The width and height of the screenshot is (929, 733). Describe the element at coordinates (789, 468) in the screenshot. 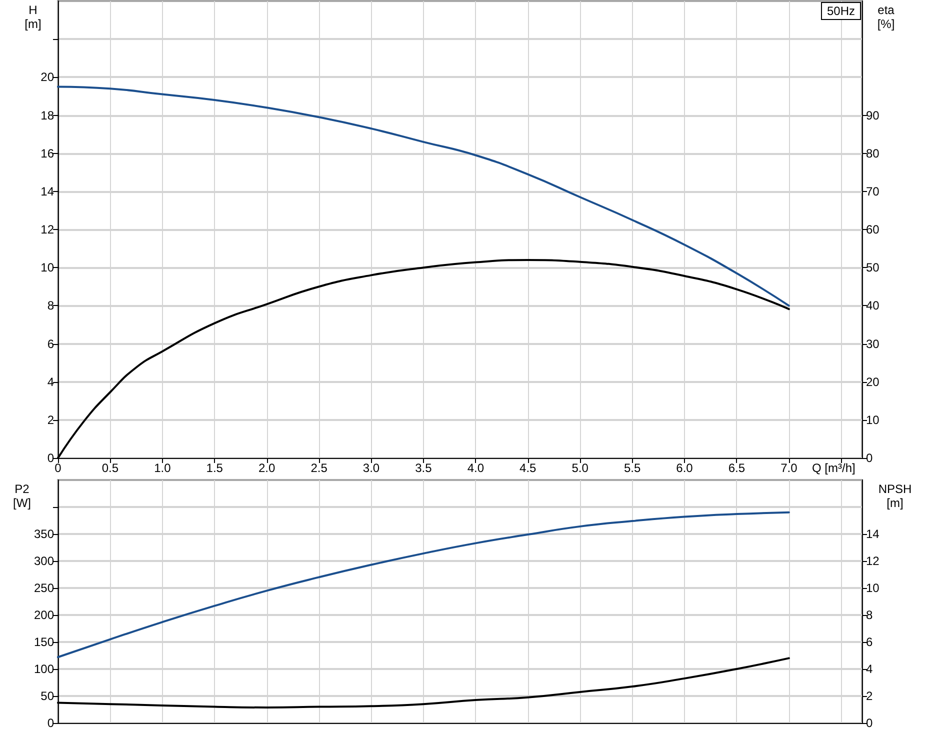

I see `x-tick-label: 7.0` at that location.